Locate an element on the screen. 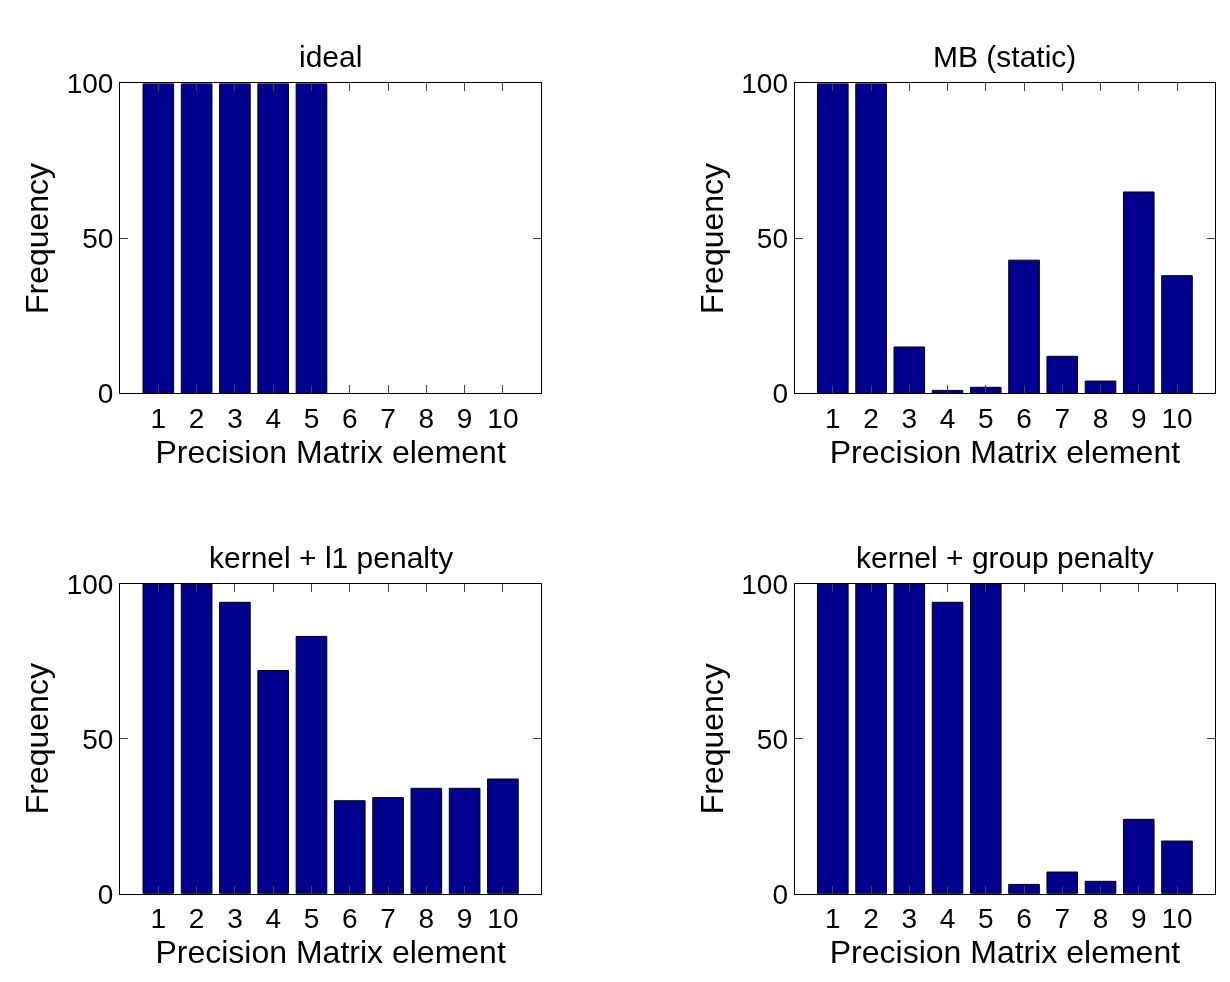 The width and height of the screenshot is (1230, 982). chart-title: MB (static) is located at coordinates (1005, 56).